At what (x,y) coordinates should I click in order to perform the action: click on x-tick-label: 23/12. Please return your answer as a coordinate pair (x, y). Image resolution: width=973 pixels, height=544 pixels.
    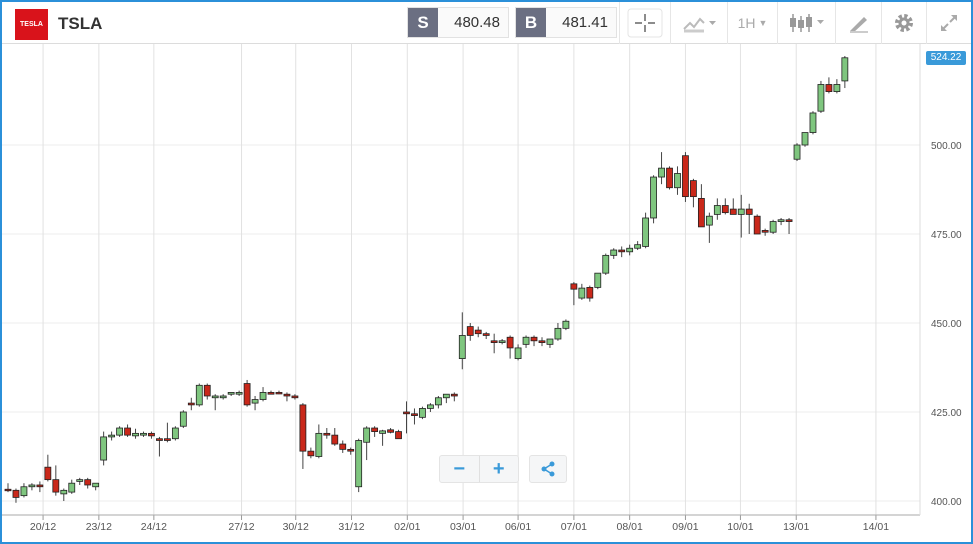
    Looking at the image, I should click on (99, 527).